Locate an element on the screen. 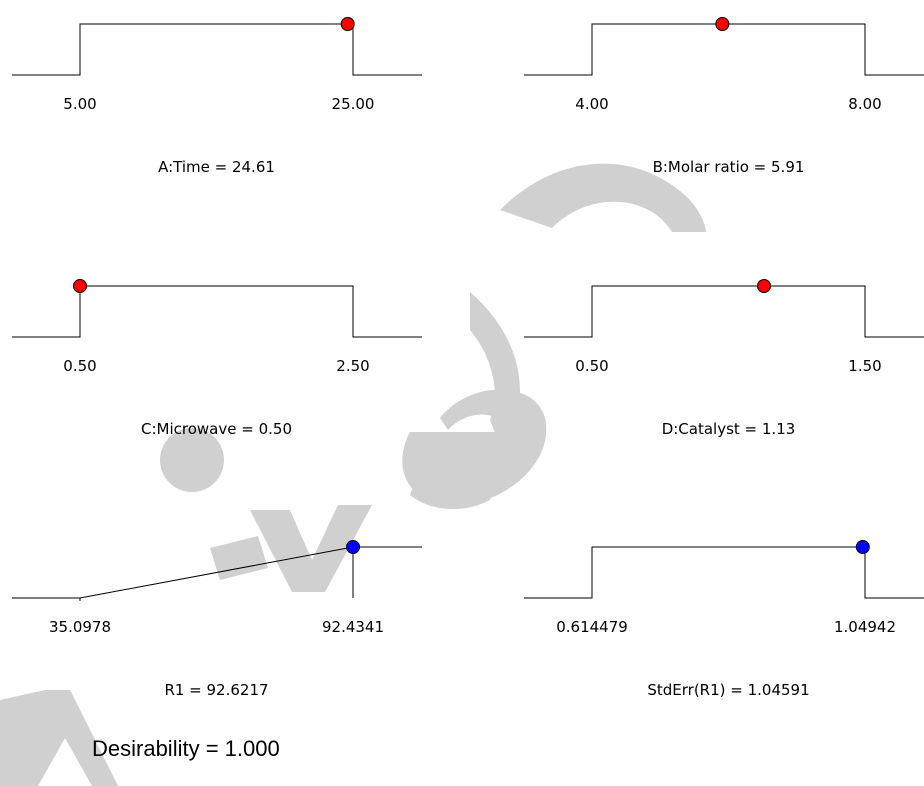 This screenshot has height=786, width=924. panel-title: StdErr(R1) = 1.04591 is located at coordinates (728, 690).